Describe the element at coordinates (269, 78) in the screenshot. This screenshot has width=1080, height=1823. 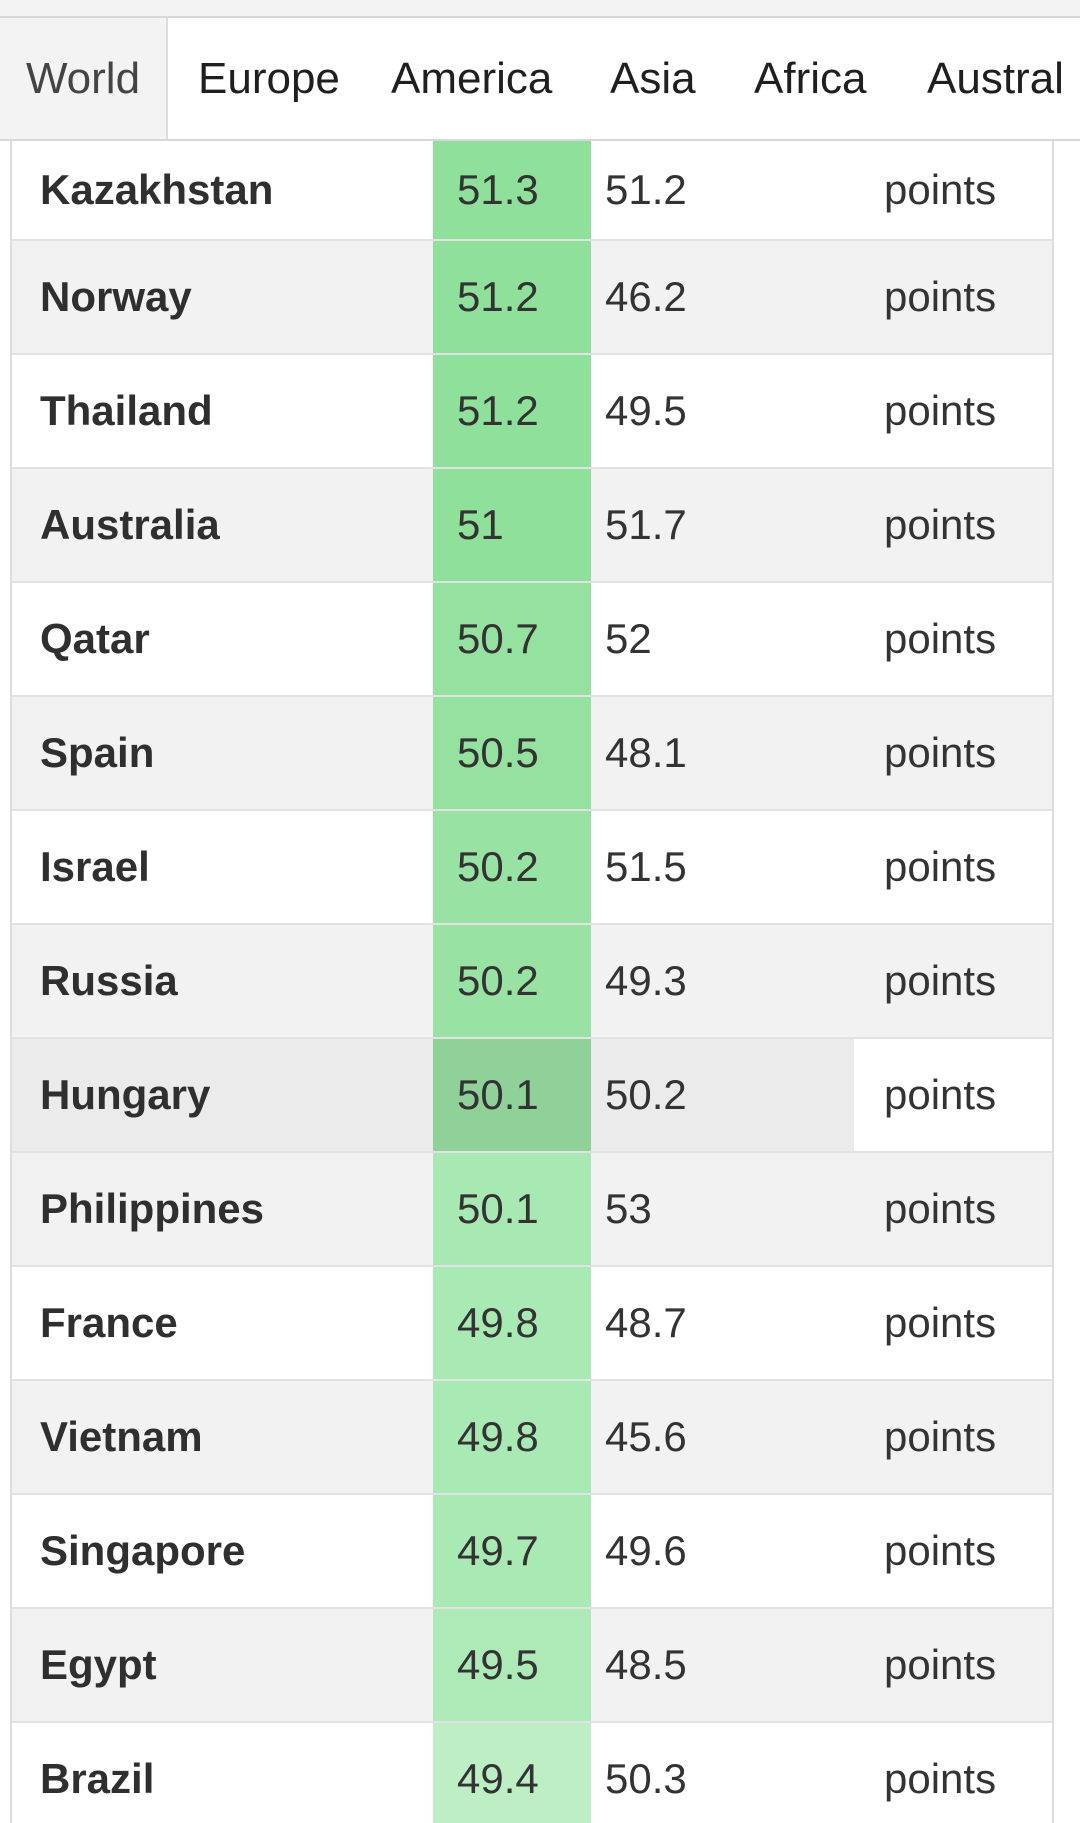
I see `tab-europe: Europe` at that location.